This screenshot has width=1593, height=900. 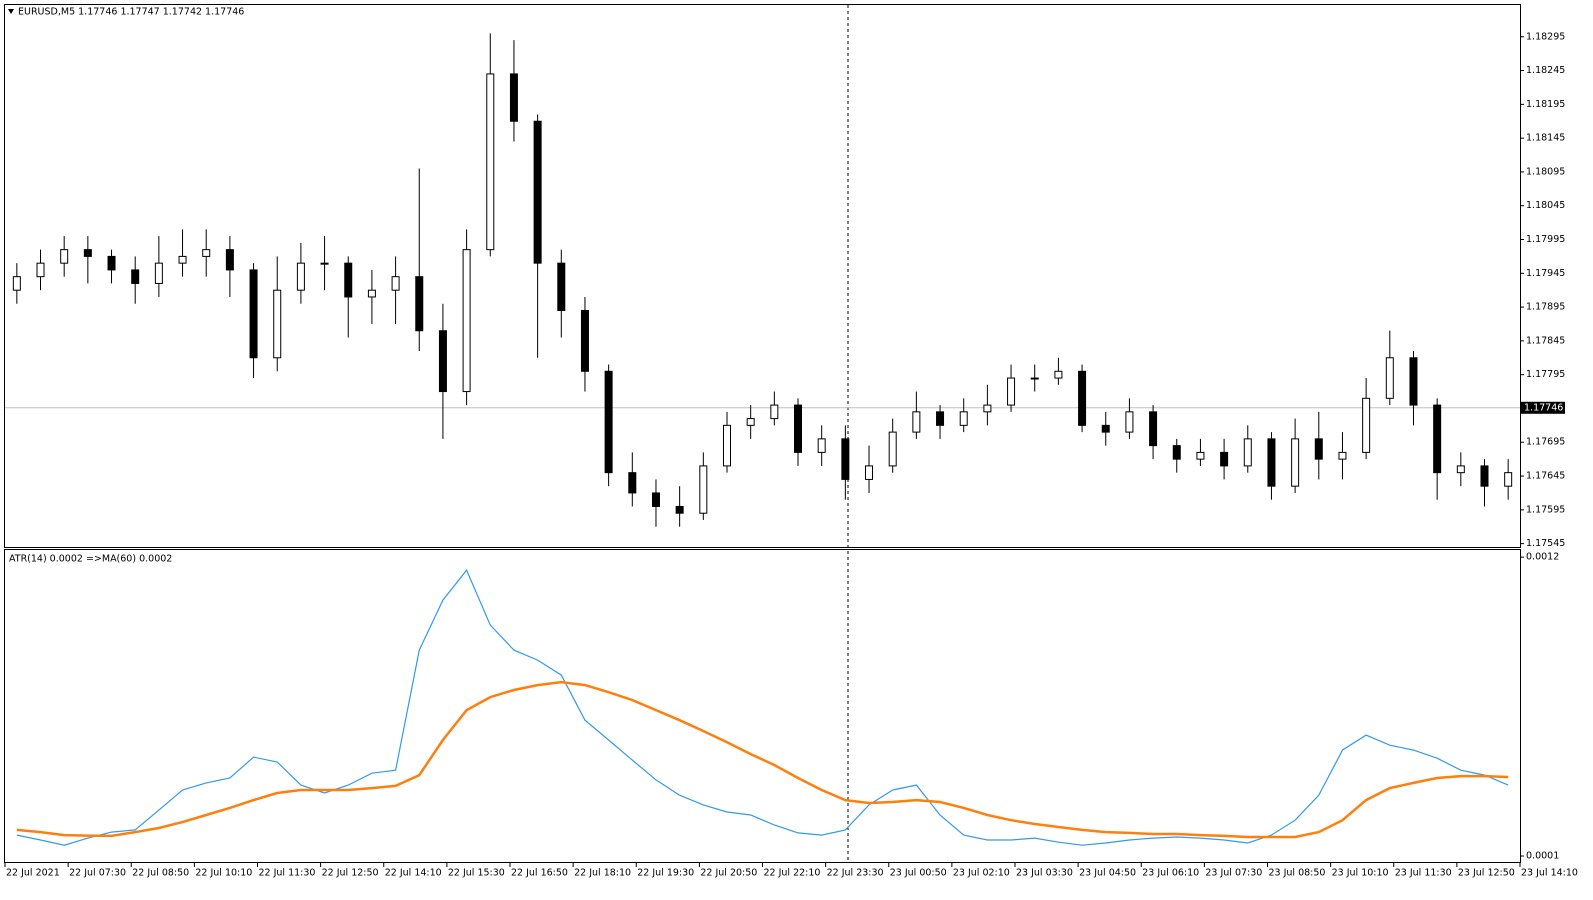 What do you see at coordinates (855, 873) in the screenshot?
I see `x-tick-label: 22 Jul 23:30` at bounding box center [855, 873].